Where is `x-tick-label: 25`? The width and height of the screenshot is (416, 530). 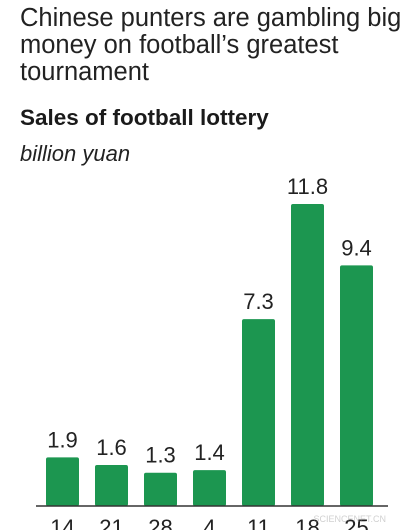
x-tick-label: 25 is located at coordinates (356, 522).